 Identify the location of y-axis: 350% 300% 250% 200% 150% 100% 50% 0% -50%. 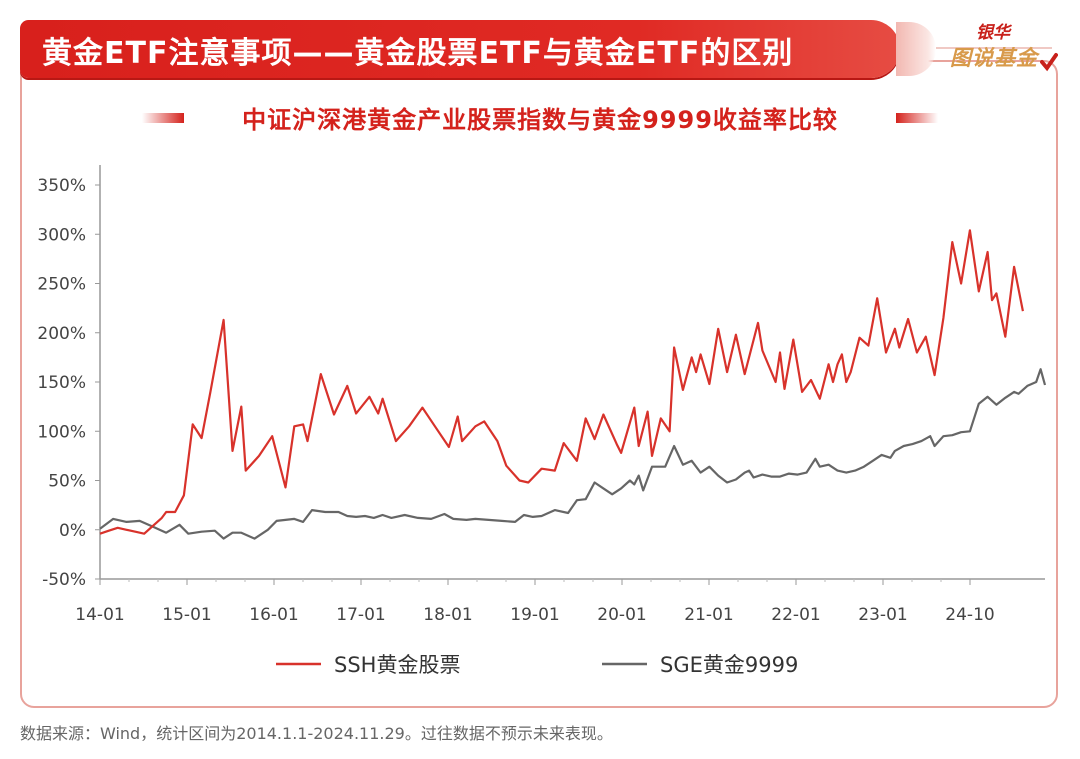
(69, 377).